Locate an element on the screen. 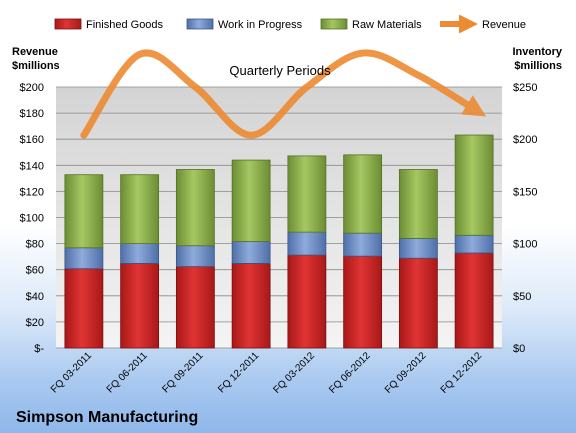 The width and height of the screenshot is (576, 433). left-tick-label: $180 is located at coordinates (32, 114).